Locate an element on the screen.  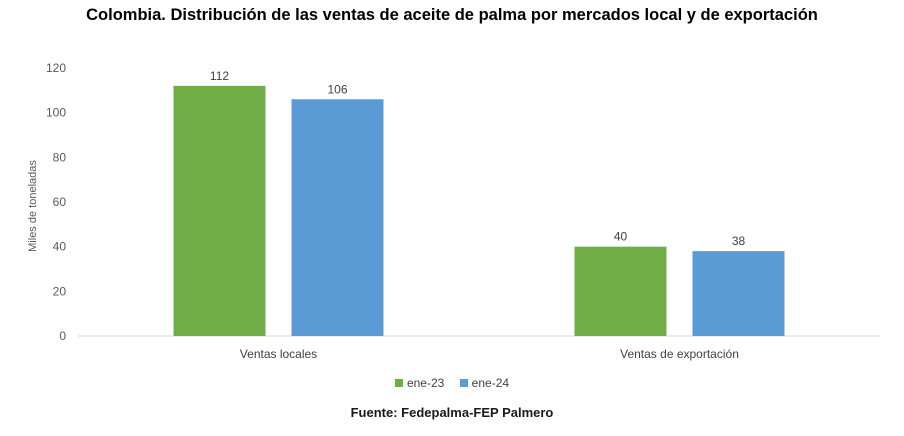
legend: ene-23 ene-24 is located at coordinates (452, 383).